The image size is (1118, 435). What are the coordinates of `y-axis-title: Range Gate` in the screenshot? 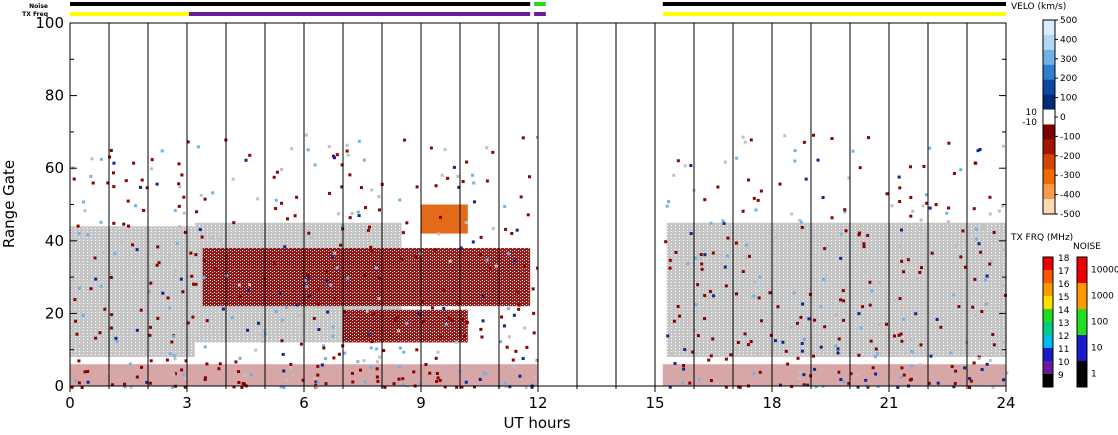 It's located at (9, 204).